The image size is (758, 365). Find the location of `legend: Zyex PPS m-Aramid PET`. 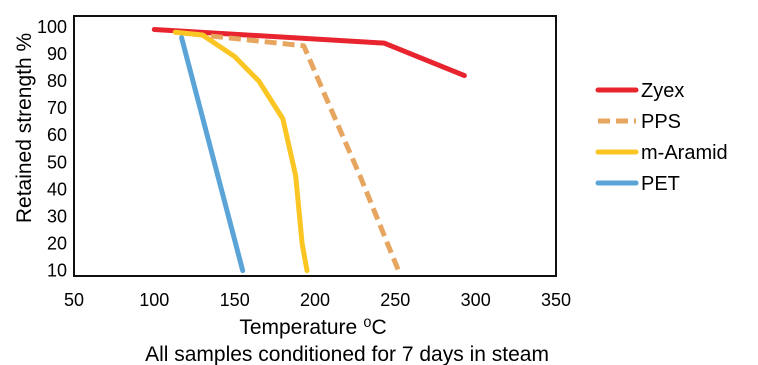

legend: Zyex PPS m-Aramid PET is located at coordinates (661, 137).